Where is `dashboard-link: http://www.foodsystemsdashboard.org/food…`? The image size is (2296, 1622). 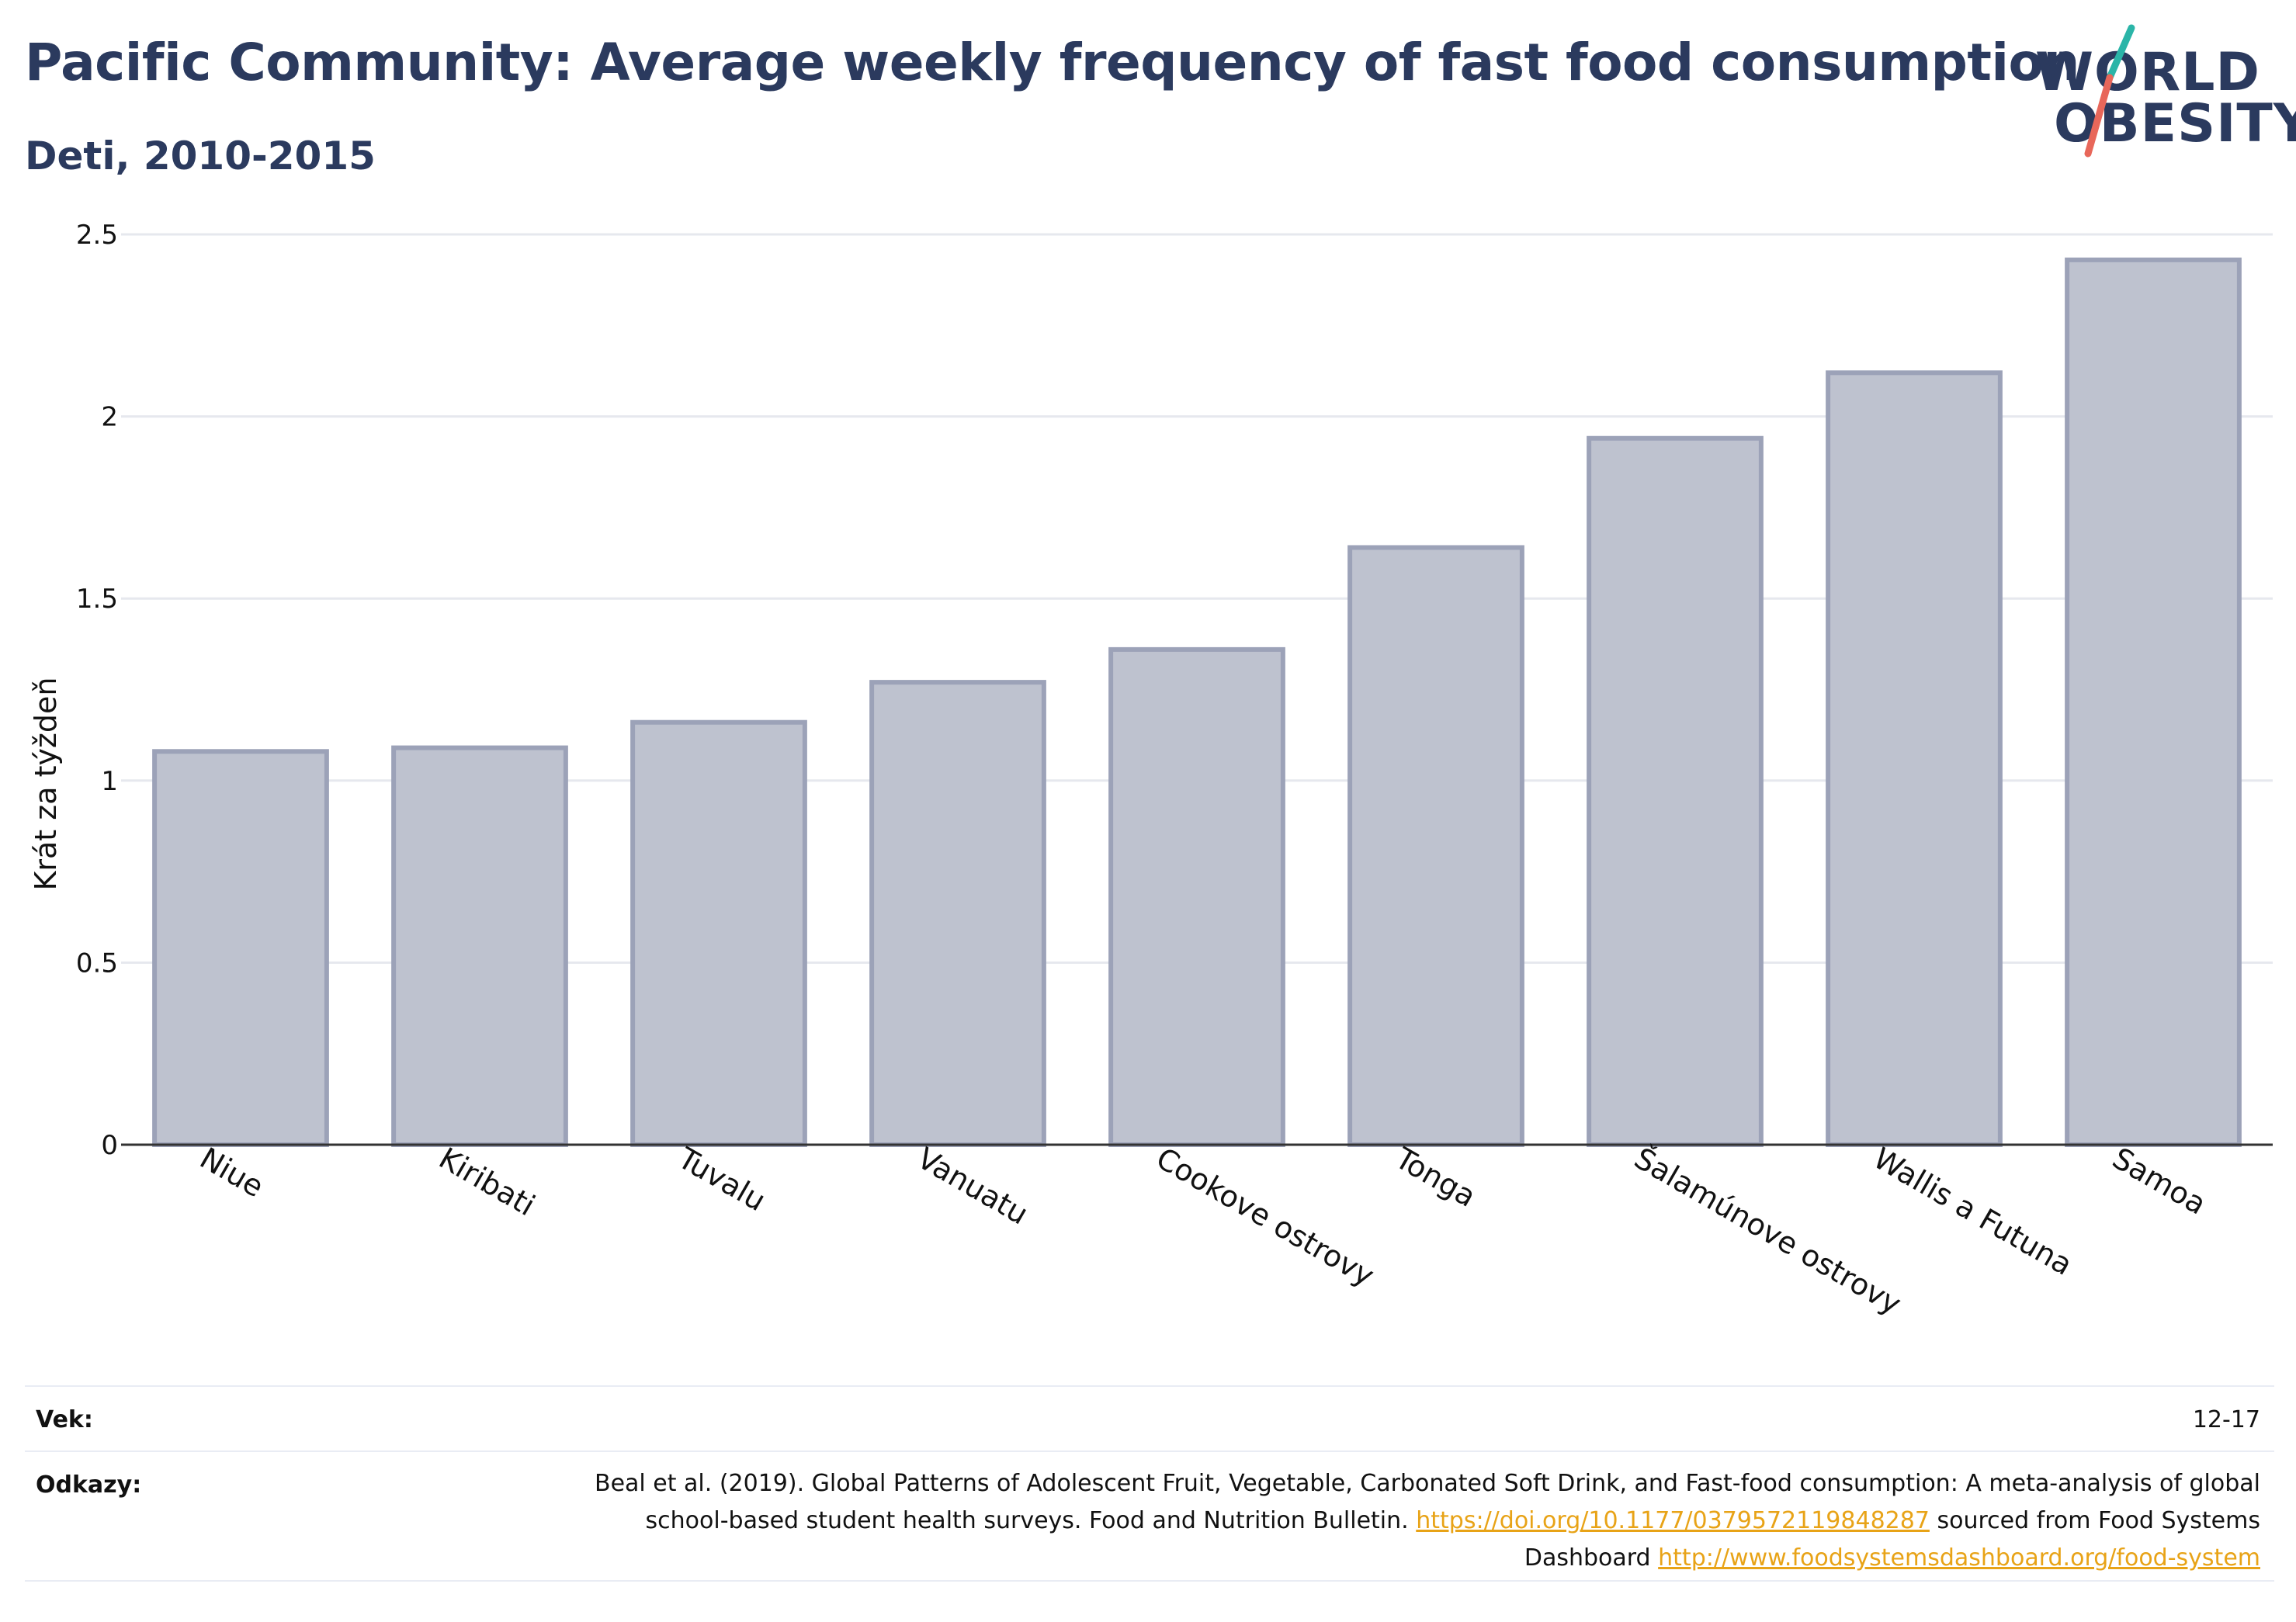 dashboard-link: http://www.foodsystemsdashboard.org/food… is located at coordinates (1959, 1558).